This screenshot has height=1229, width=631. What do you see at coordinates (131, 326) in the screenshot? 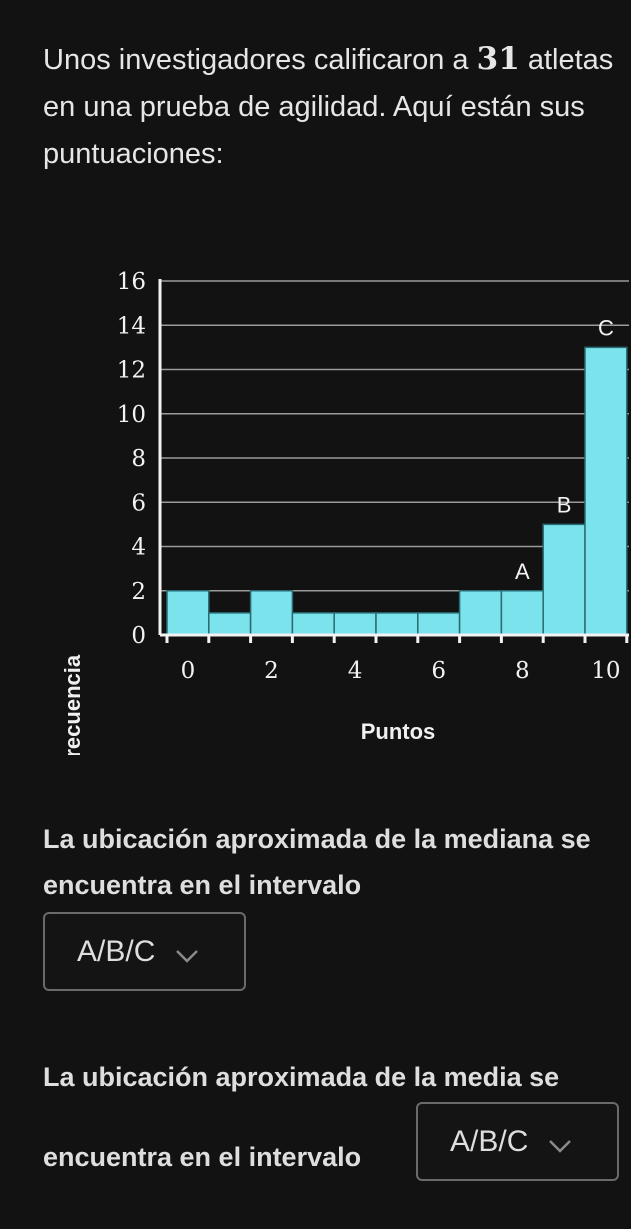
I see `y-tick-label: 14` at bounding box center [131, 326].